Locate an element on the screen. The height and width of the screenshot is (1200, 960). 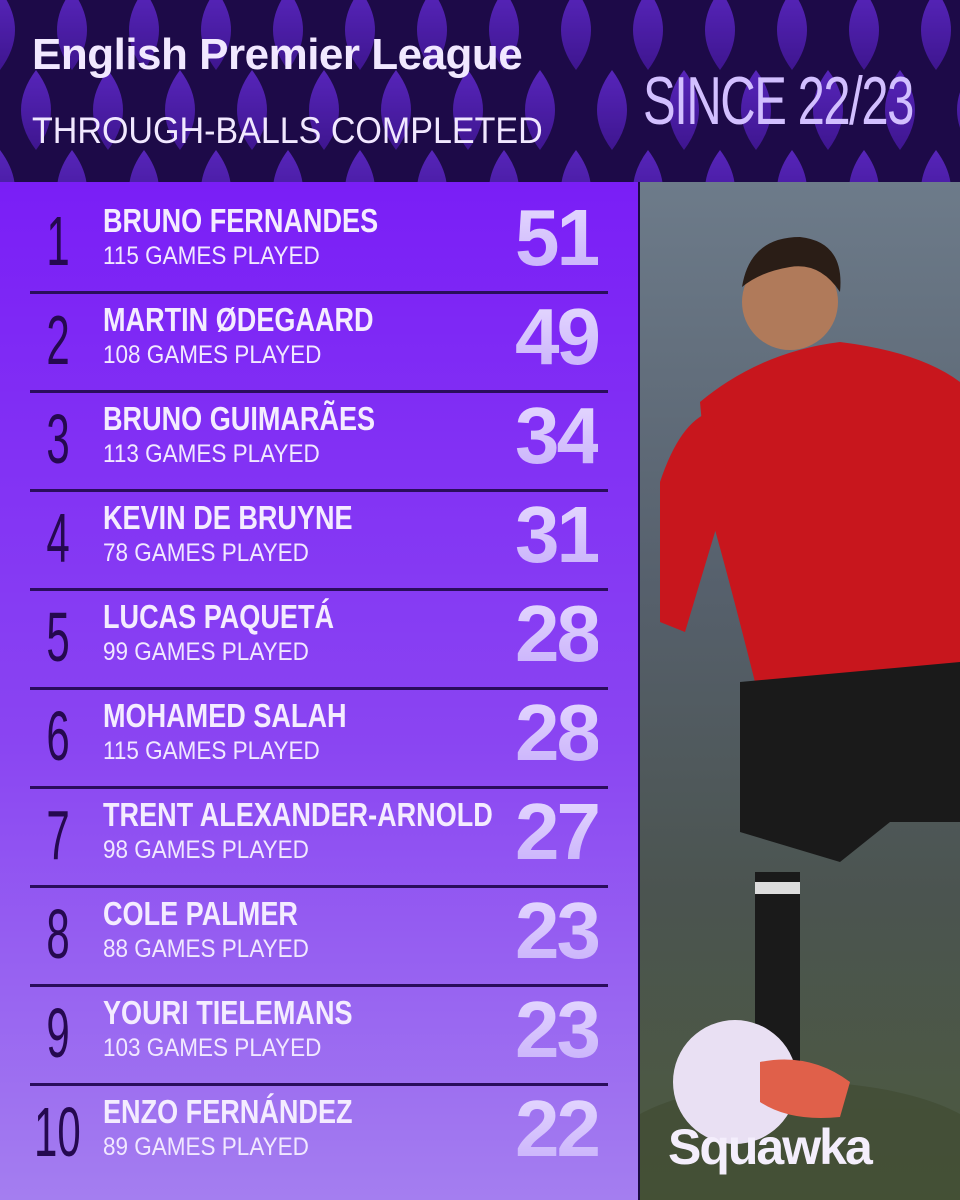
rank-number: 9 is located at coordinates (58, 1033).